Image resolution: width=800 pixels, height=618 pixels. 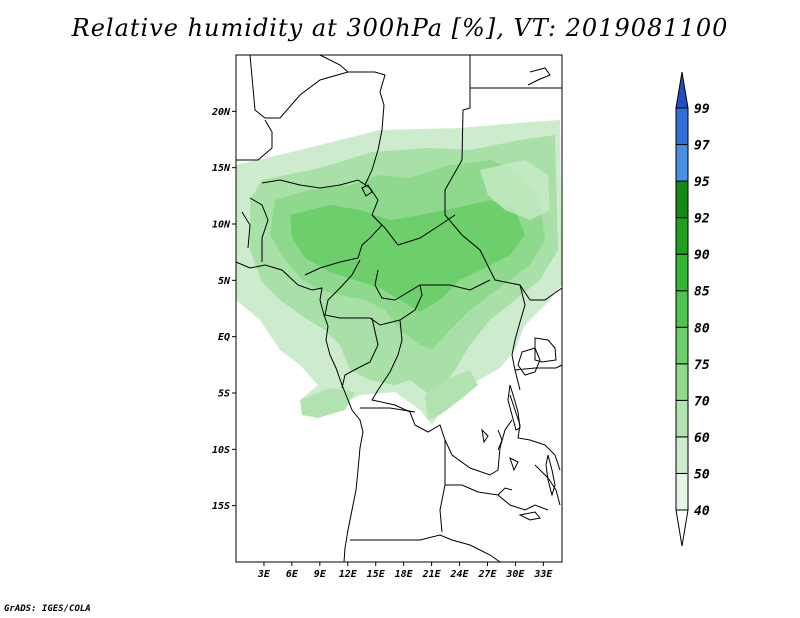 What do you see at coordinates (529, 361) in the screenshot?
I see `lake-victoria` at bounding box center [529, 361].